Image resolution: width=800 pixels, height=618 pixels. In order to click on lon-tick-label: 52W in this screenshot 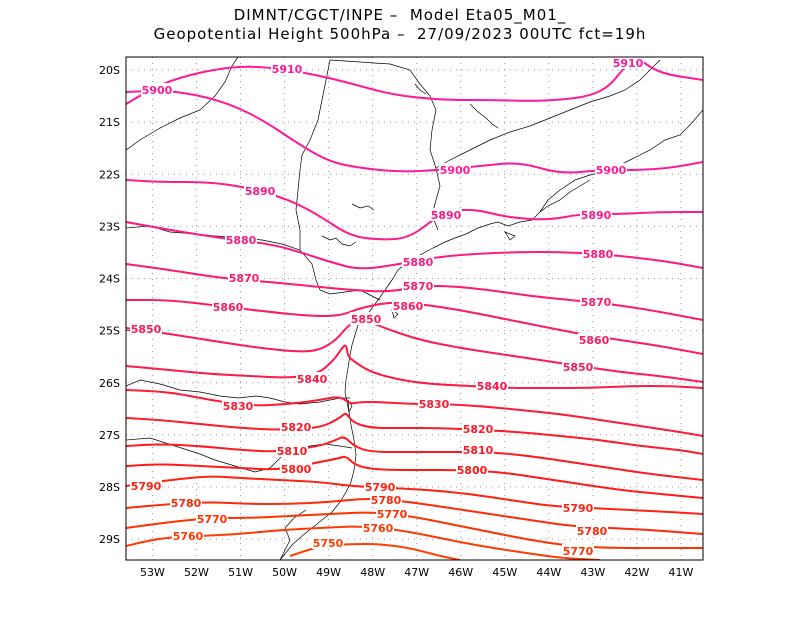, I will do `click(196, 572)`.